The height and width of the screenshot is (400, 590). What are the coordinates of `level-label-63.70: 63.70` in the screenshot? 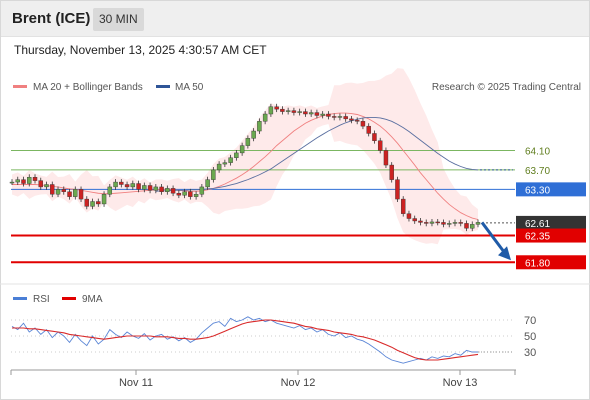 It's located at (537, 171).